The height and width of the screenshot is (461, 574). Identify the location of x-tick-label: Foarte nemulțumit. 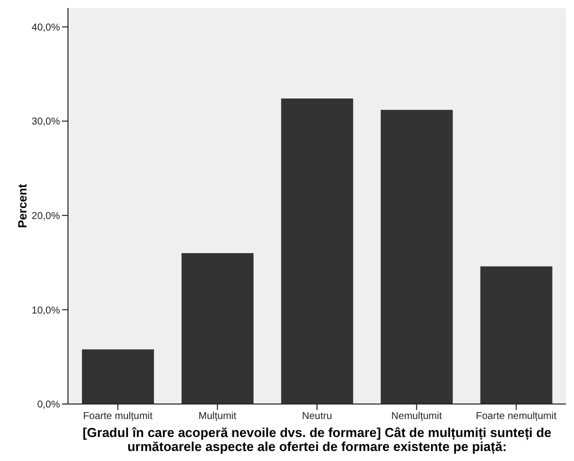
(516, 416).